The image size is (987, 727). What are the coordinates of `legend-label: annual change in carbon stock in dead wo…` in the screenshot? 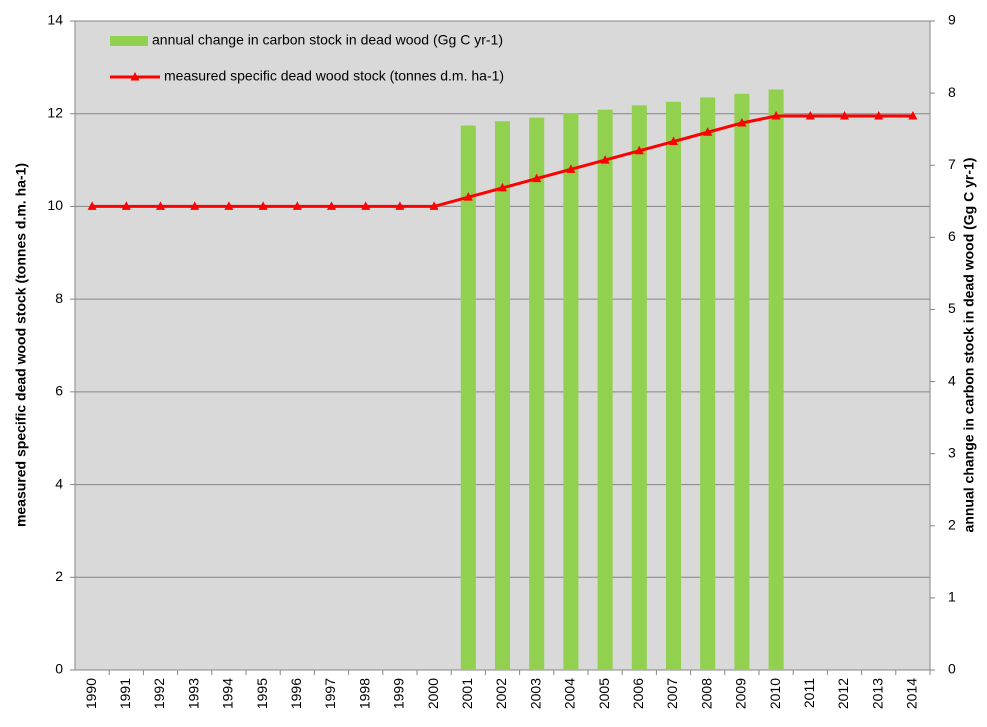 It's located at (327, 40).